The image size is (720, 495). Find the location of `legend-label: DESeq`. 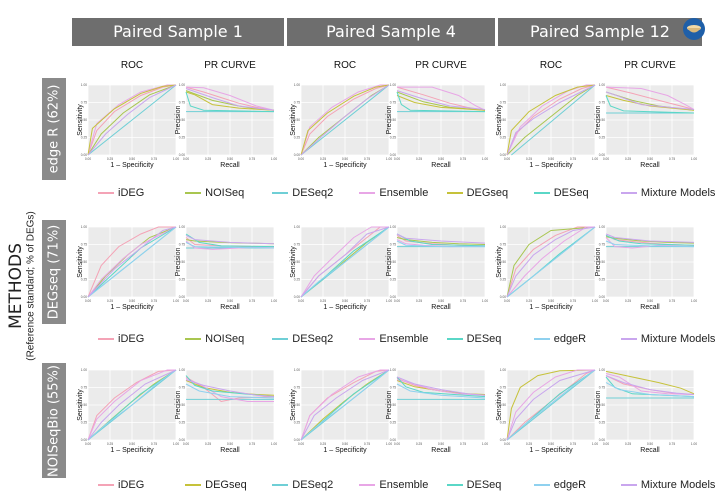

legend-label: DESeq is located at coordinates (571, 193).